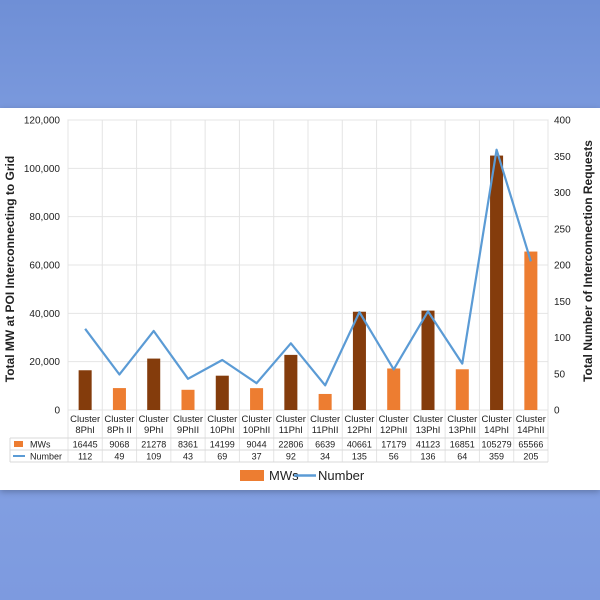 The width and height of the screenshot is (600, 600). What do you see at coordinates (154, 430) in the screenshot?
I see `x-tick-label: 9PhI` at bounding box center [154, 430].